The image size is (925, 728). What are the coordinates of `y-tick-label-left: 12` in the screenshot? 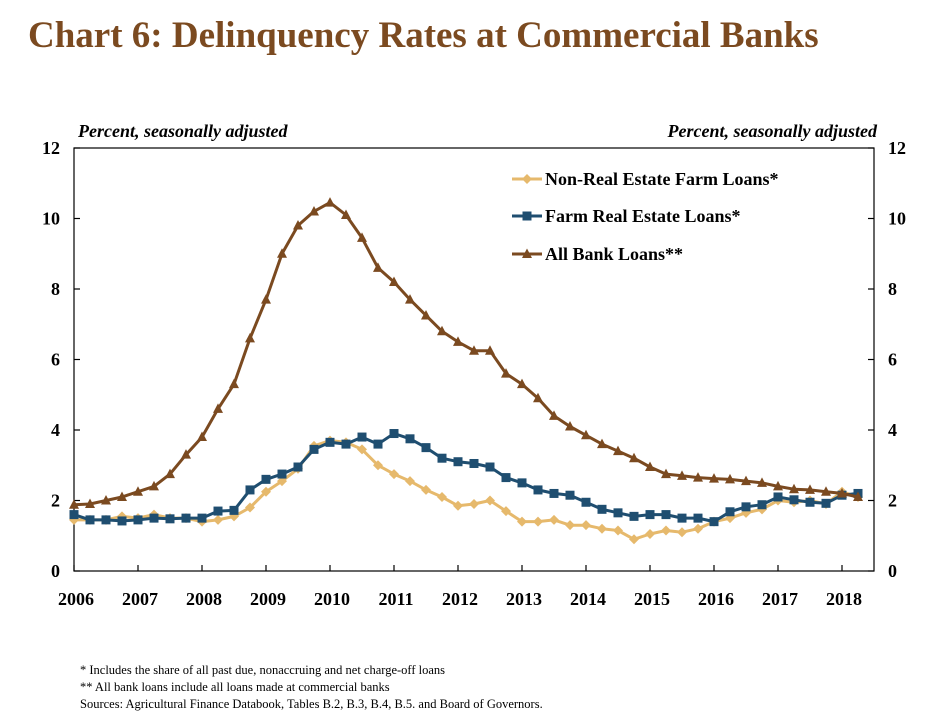 It's located at (51, 148).